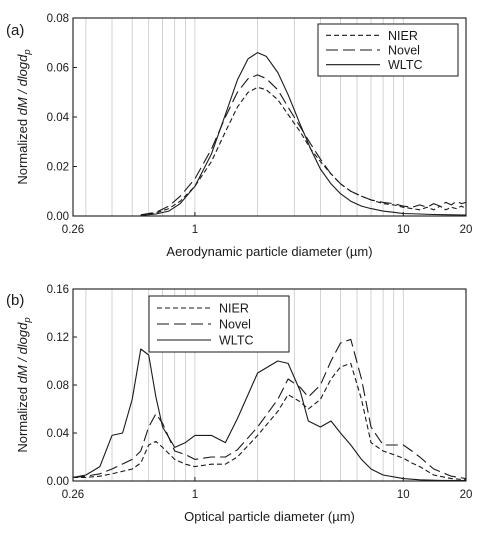 This screenshot has height=536, width=482. Describe the element at coordinates (58, 290) in the screenshot. I see `panel-b-ytick-label: 0.16` at that location.